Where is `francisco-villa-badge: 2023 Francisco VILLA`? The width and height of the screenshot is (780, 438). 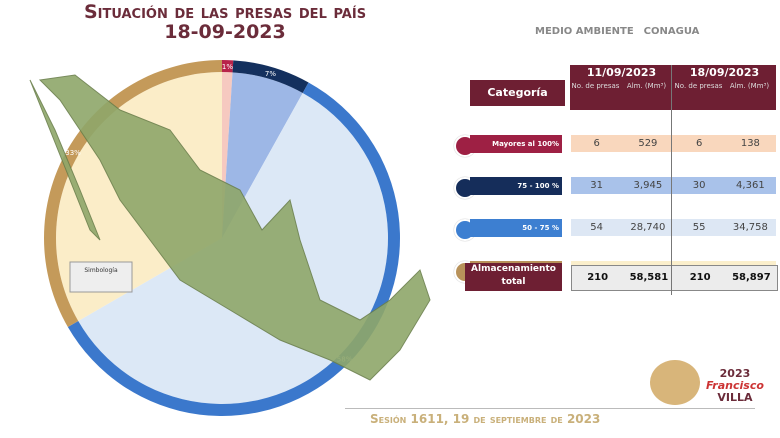 francisco-villa-badge: 2023 Francisco VILLA is located at coordinates (707, 385).